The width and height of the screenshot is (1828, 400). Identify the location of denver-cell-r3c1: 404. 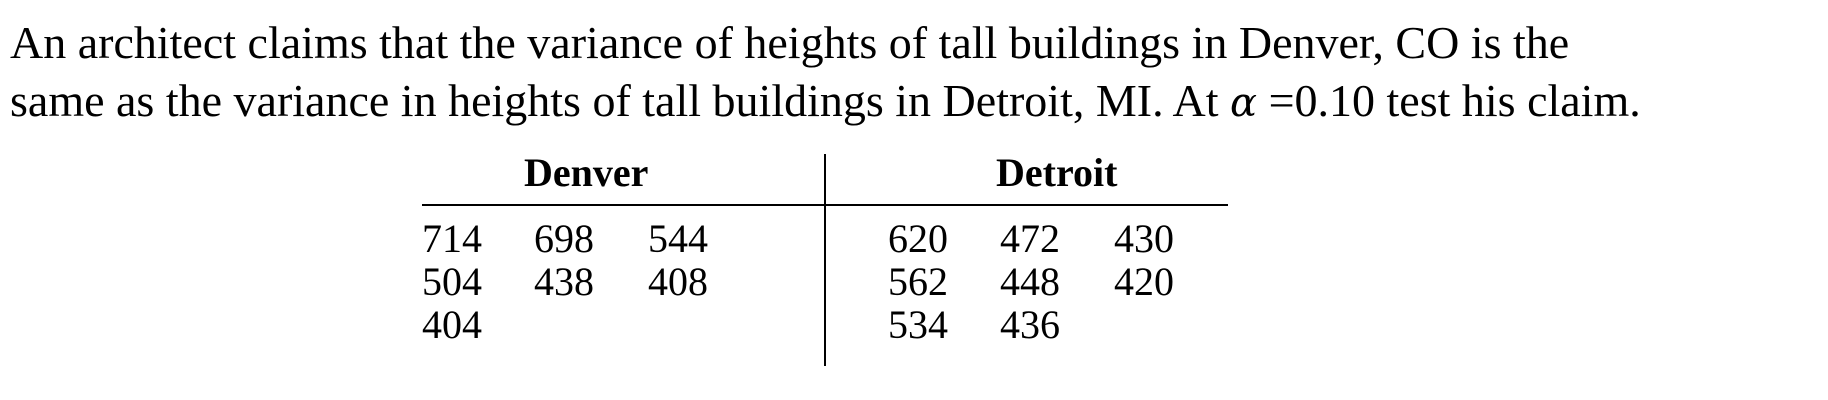
(452, 324).